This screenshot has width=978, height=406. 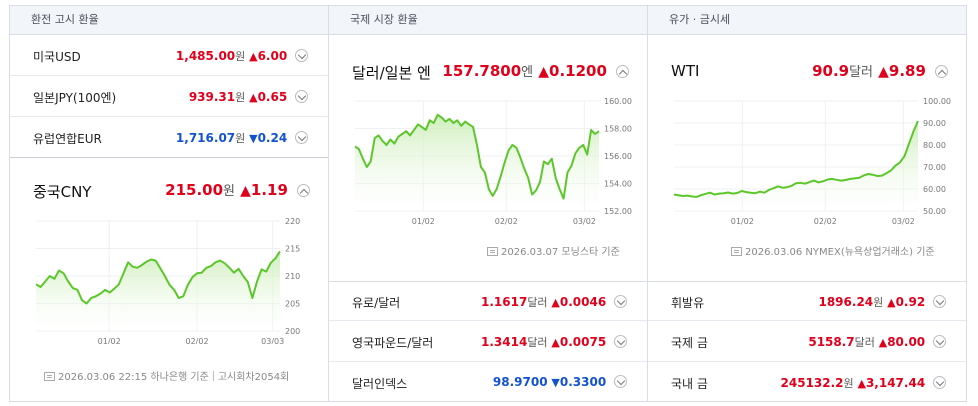 What do you see at coordinates (618, 156) in the screenshot?
I see `y-tick-label: 156.00` at bounding box center [618, 156].